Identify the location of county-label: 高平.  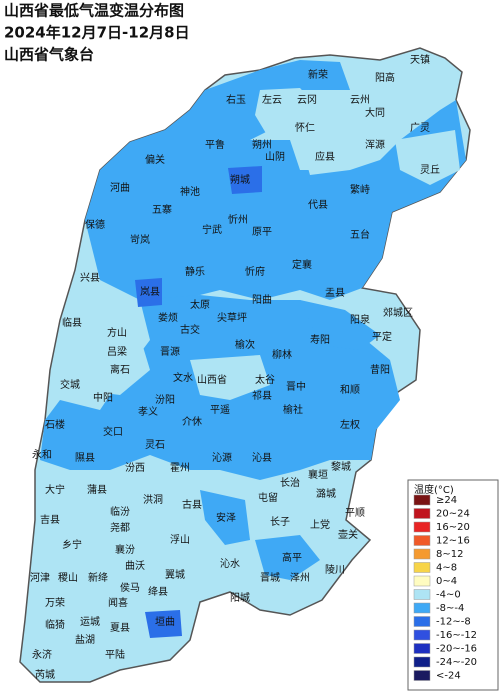
(292, 557).